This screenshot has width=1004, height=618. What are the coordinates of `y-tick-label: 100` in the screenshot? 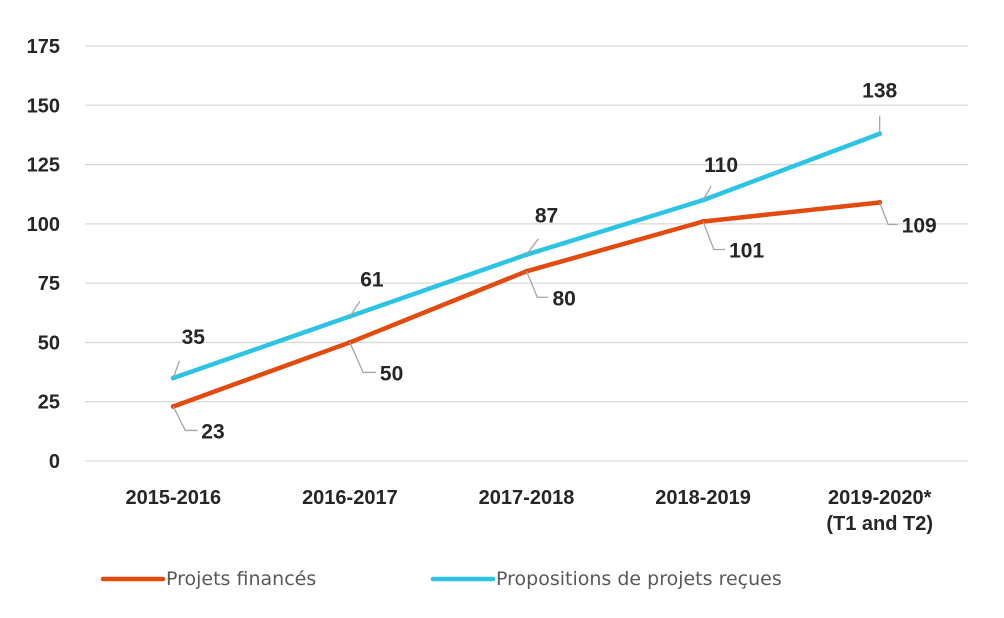 It's located at (43, 225).